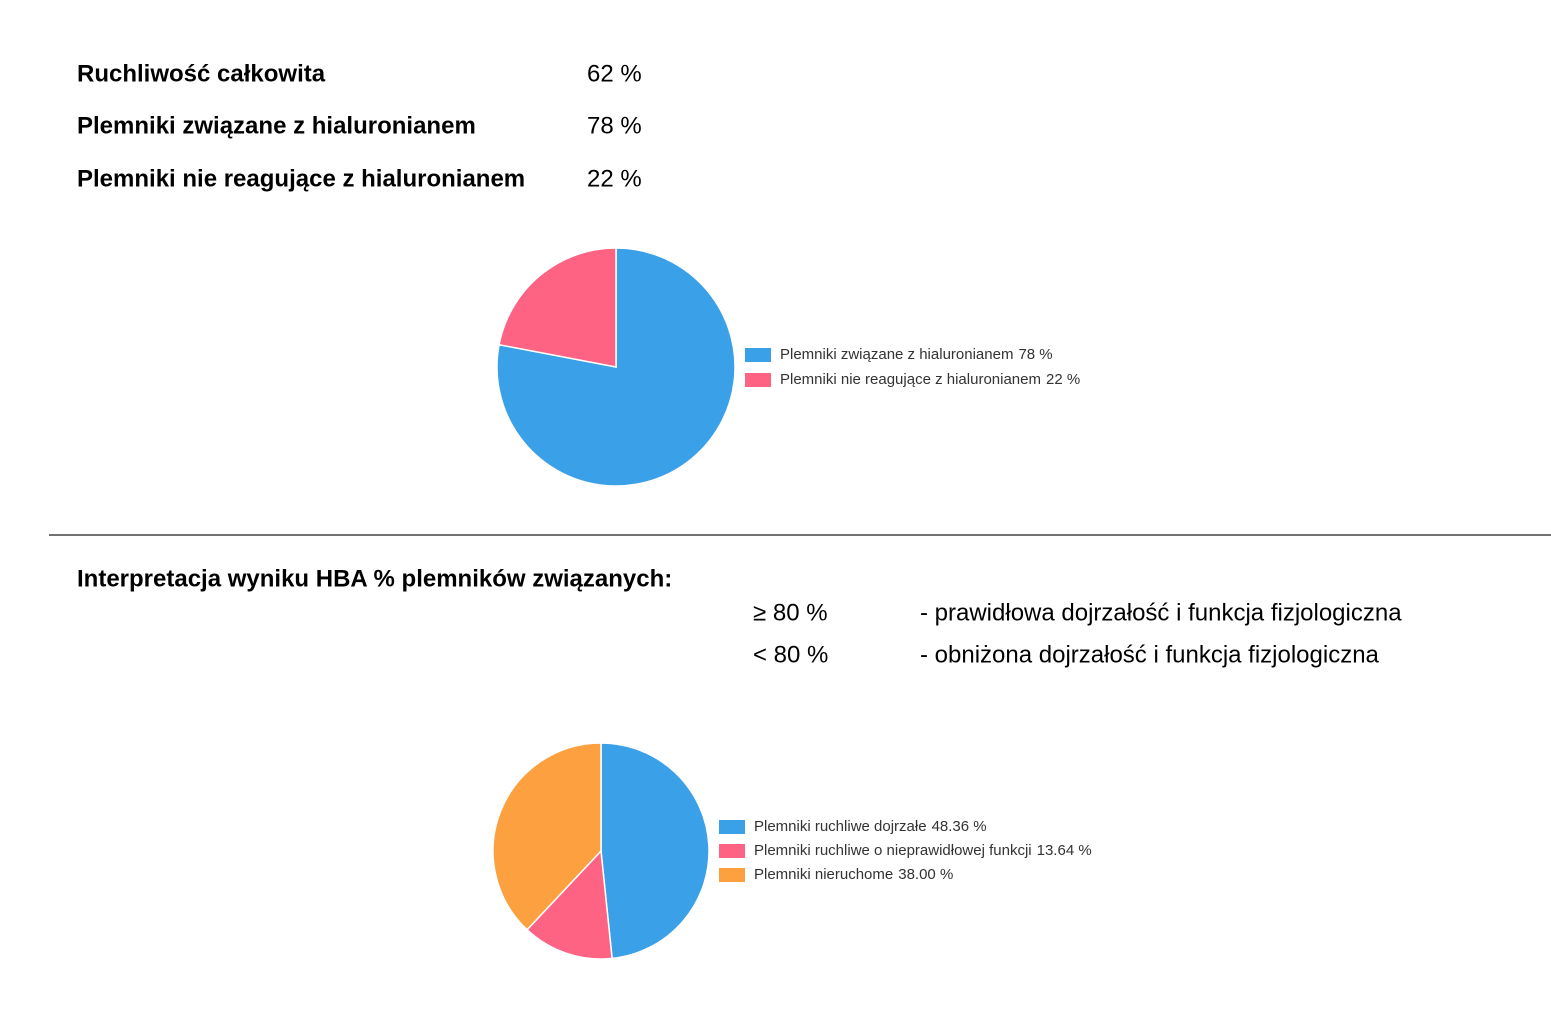 This screenshot has width=1551, height=1024. Describe the element at coordinates (301, 178) in the screenshot. I see `summary-label: Plemniki nie reagujące z hialuronianem` at that location.